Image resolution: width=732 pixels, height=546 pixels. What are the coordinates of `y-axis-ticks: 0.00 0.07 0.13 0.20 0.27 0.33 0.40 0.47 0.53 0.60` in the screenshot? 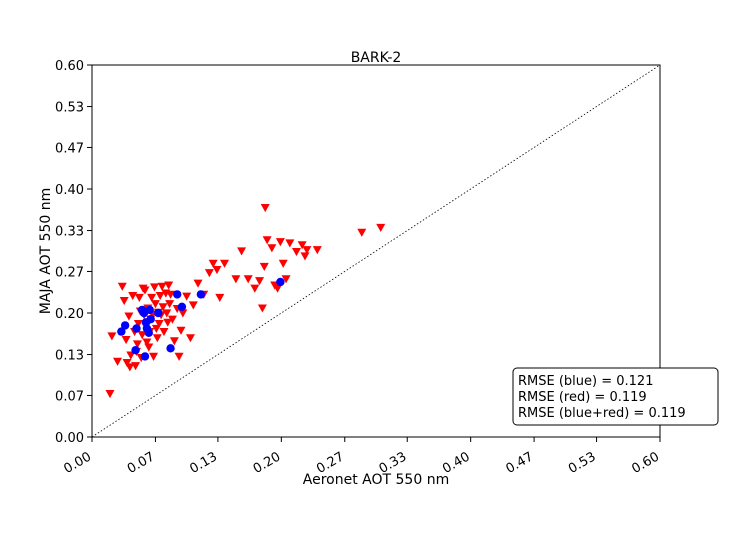 It's located at (73, 252).